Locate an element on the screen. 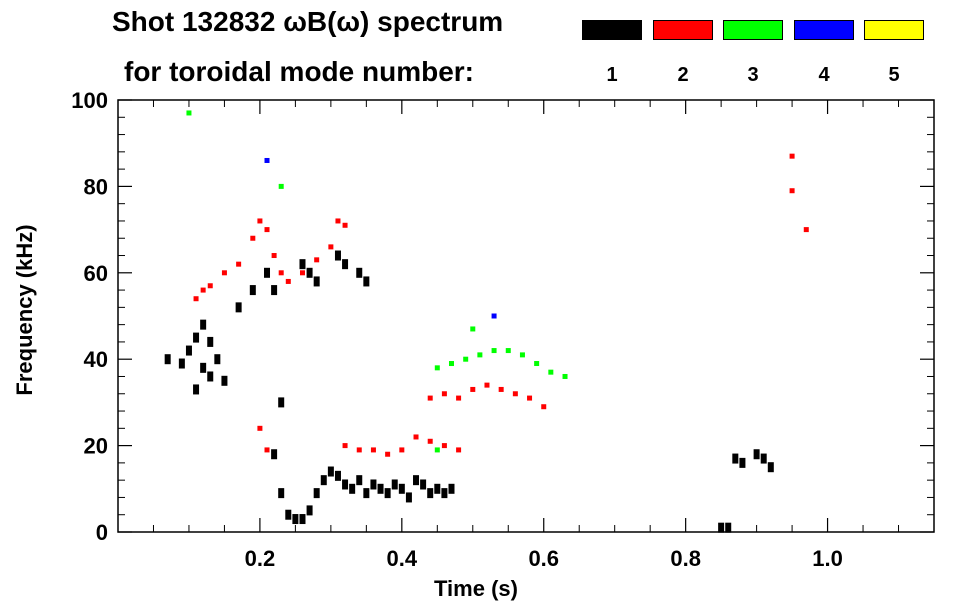 This screenshot has height=615, width=963. y-tick-label: 40 is located at coordinates (96, 359).